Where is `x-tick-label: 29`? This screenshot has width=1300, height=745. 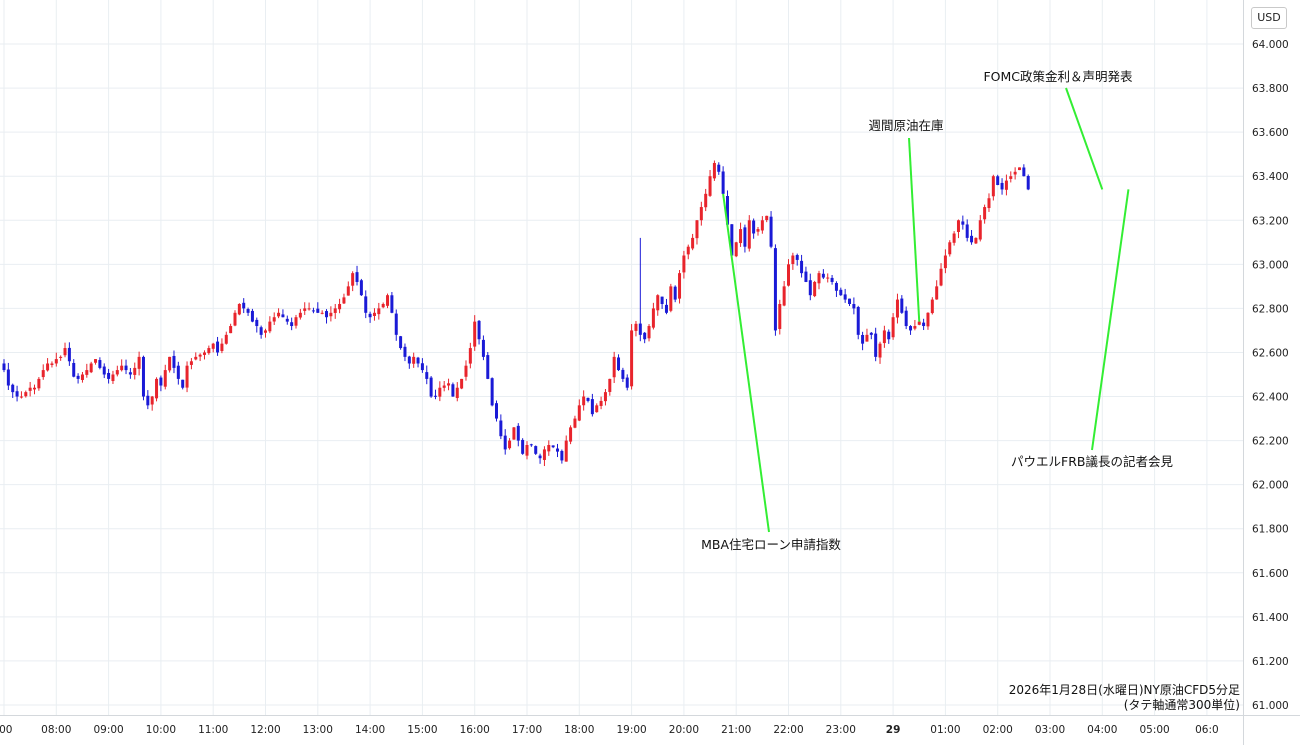 x-tick-label: 29 is located at coordinates (893, 730).